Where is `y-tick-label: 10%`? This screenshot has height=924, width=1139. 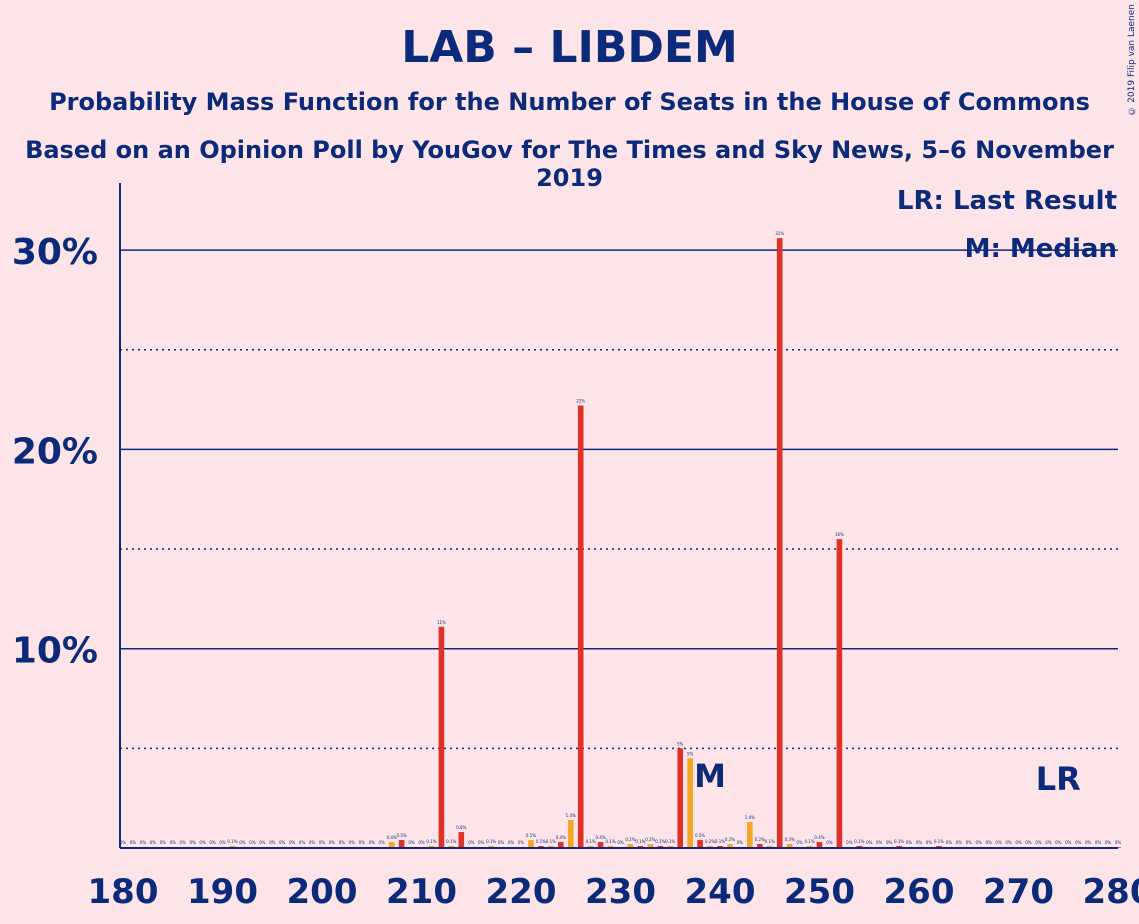 y-tick-label: 10% is located at coordinates (55, 651).